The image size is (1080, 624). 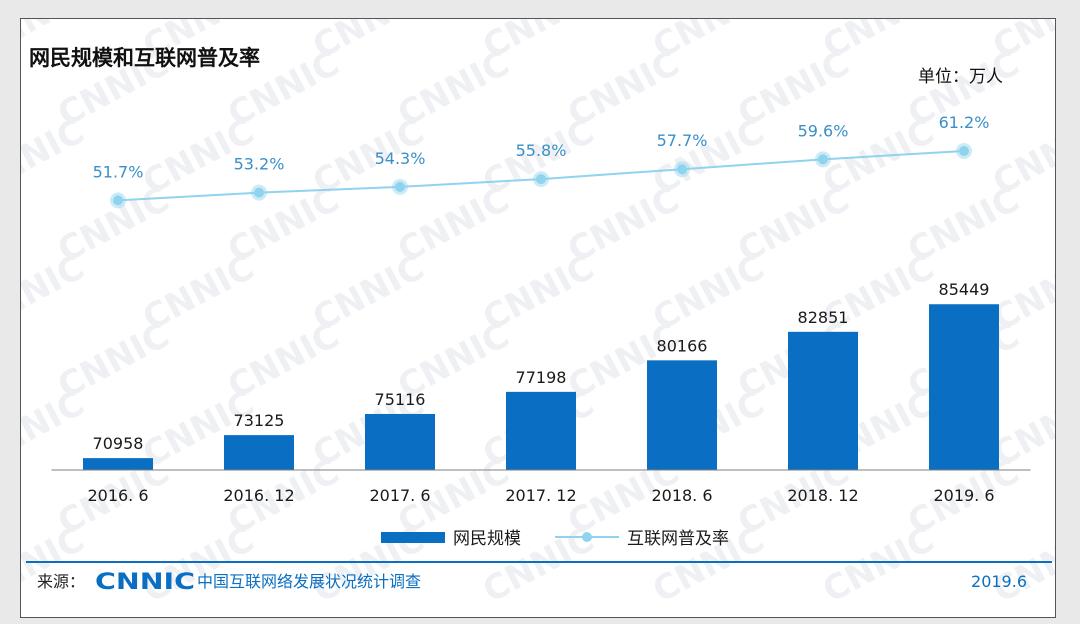 I want to click on x-tick-label-3: 2017. 12, so click(x=540, y=495).